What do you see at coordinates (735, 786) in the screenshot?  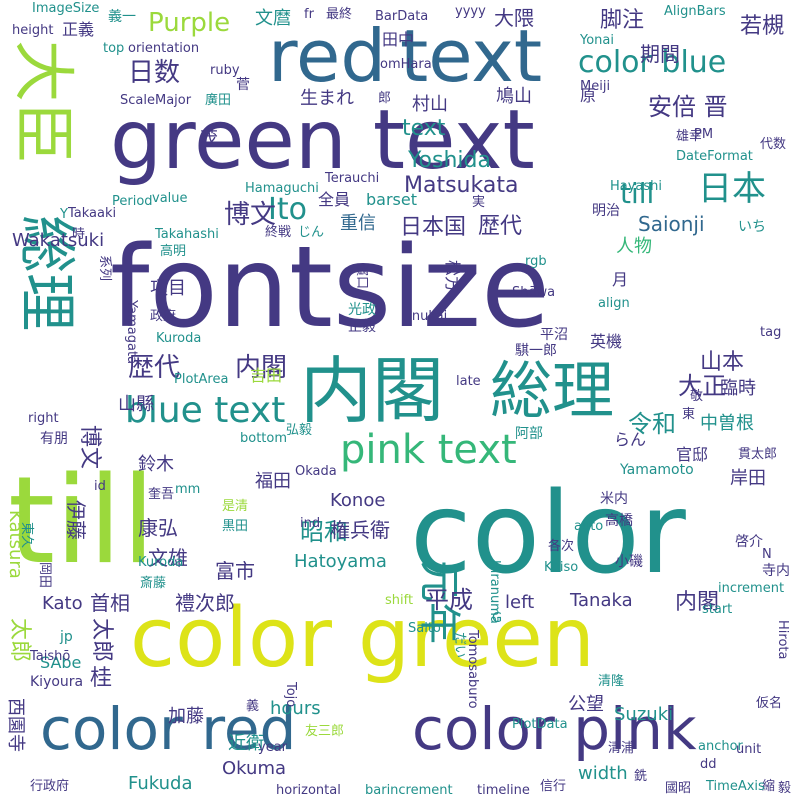 I see `word-timeaxis: TimeAxis` at bounding box center [735, 786].